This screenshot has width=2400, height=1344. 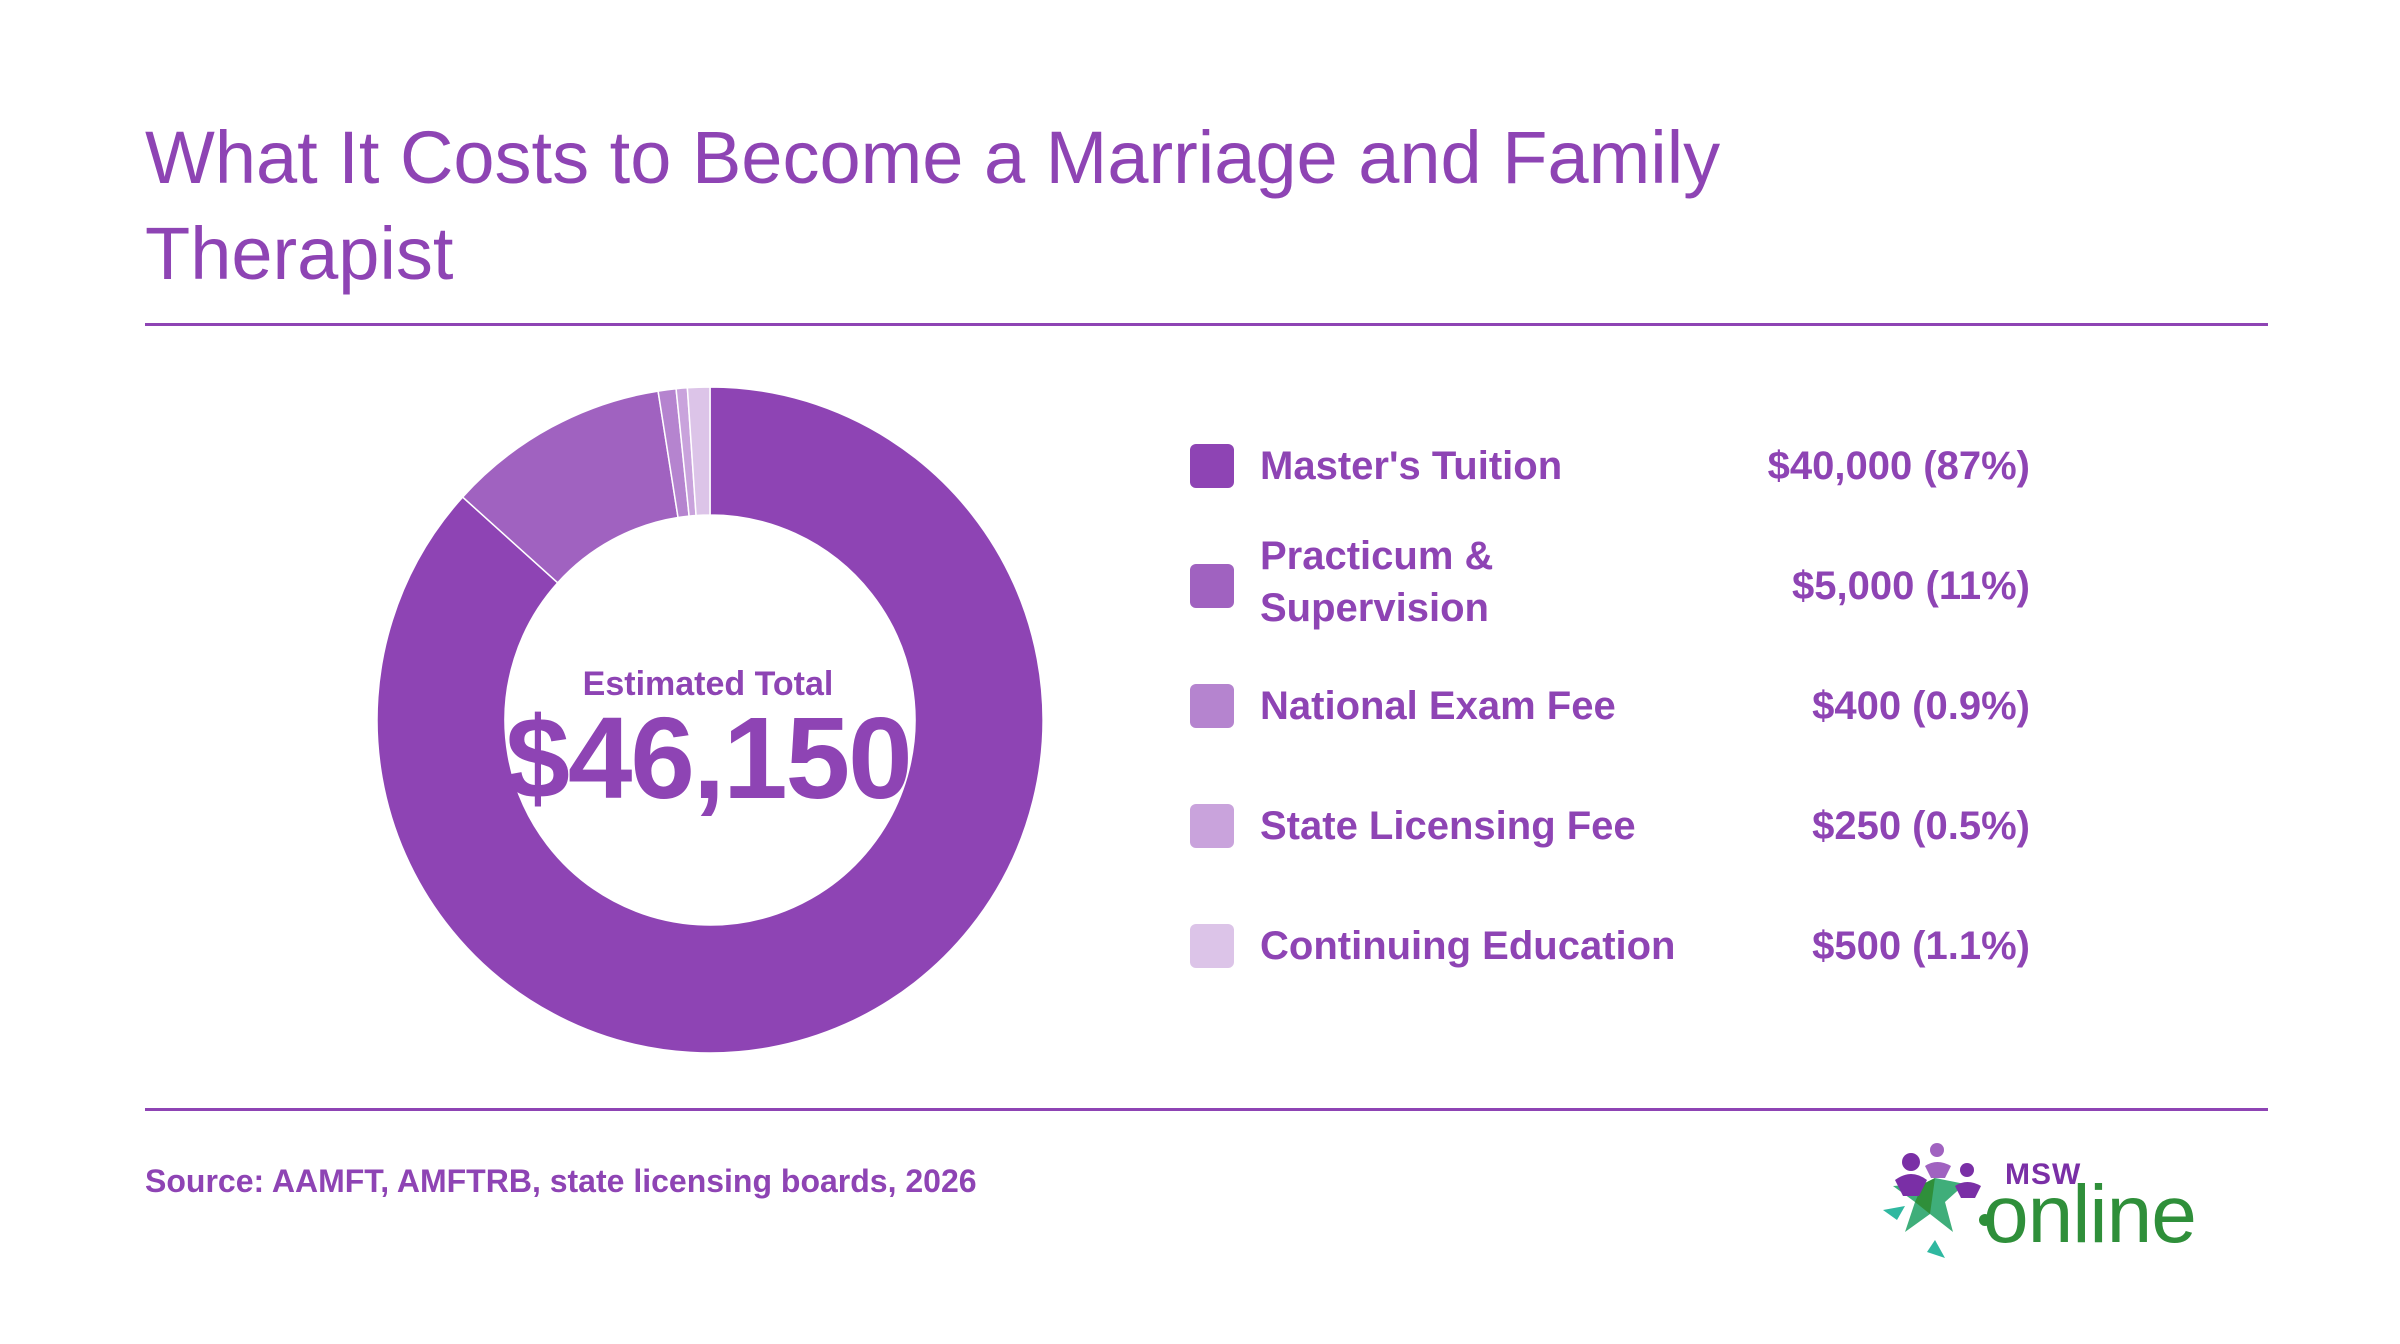 I want to click on legend-label: National Exam Fee, so click(x=1438, y=706).